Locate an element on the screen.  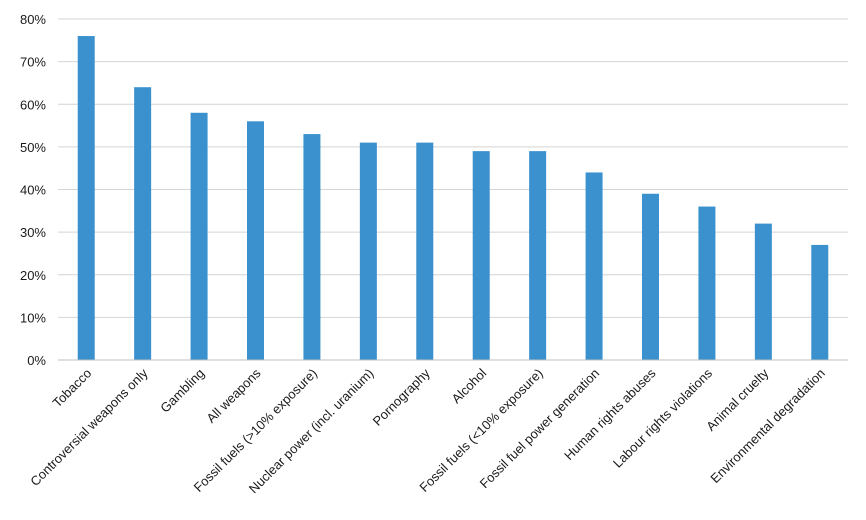
x-category-label: Gambling is located at coordinates (182, 391).